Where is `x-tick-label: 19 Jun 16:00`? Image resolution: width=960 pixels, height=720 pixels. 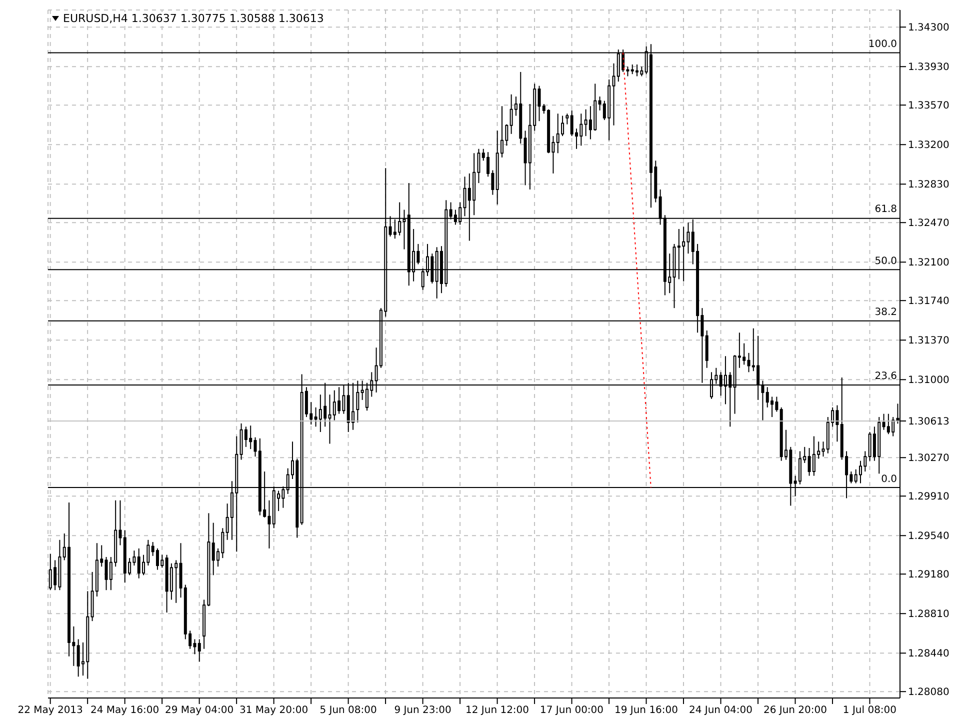
x-tick-label: 19 Jun 16:00 is located at coordinates (646, 710).